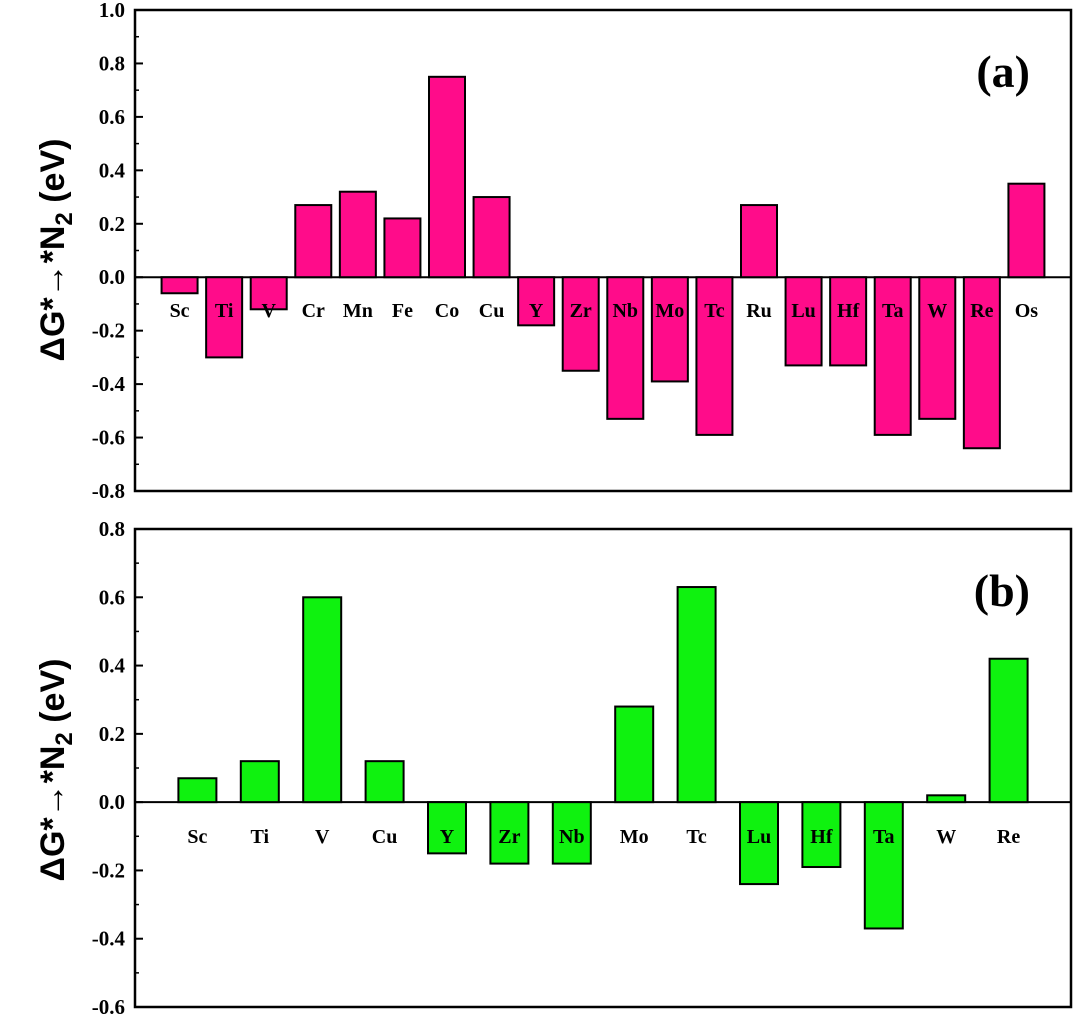  Describe the element at coordinates (313, 241) in the screenshot. I see `bar-cr` at that location.